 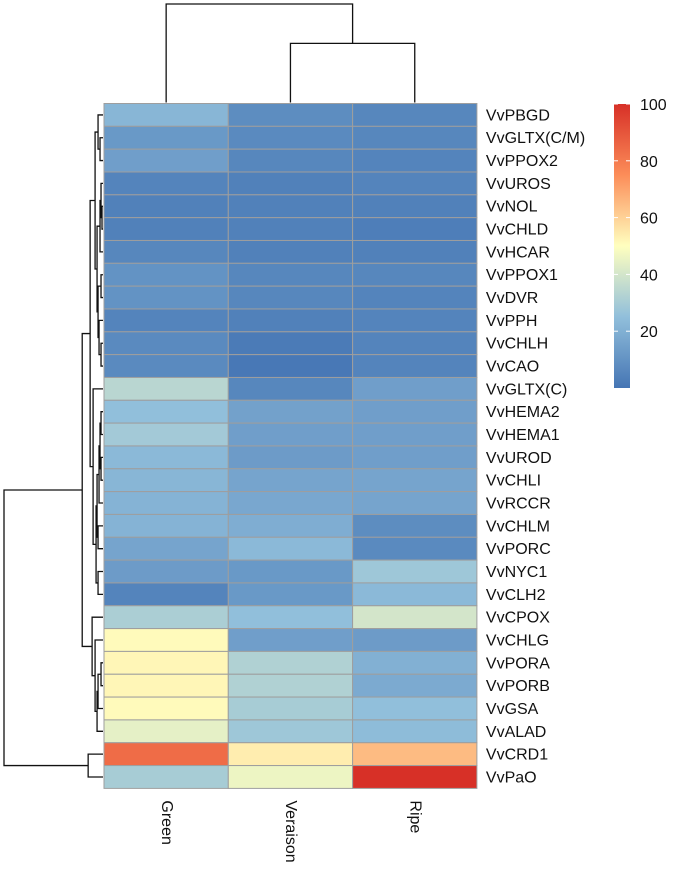 I want to click on cell-vvgltx-c-m-green, so click(x=166, y=137).